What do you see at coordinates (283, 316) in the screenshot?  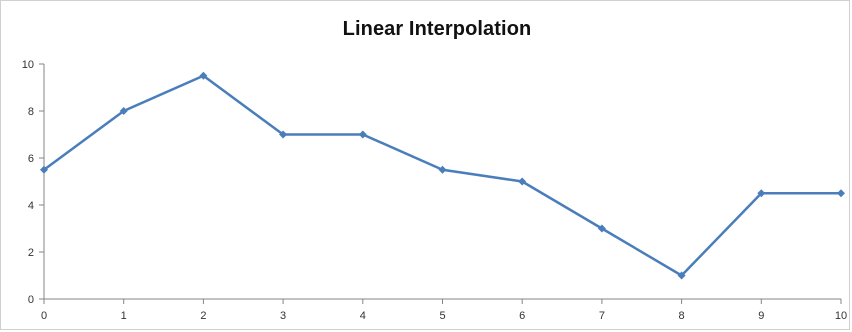 I see `x-tick-label-3: 3` at bounding box center [283, 316].